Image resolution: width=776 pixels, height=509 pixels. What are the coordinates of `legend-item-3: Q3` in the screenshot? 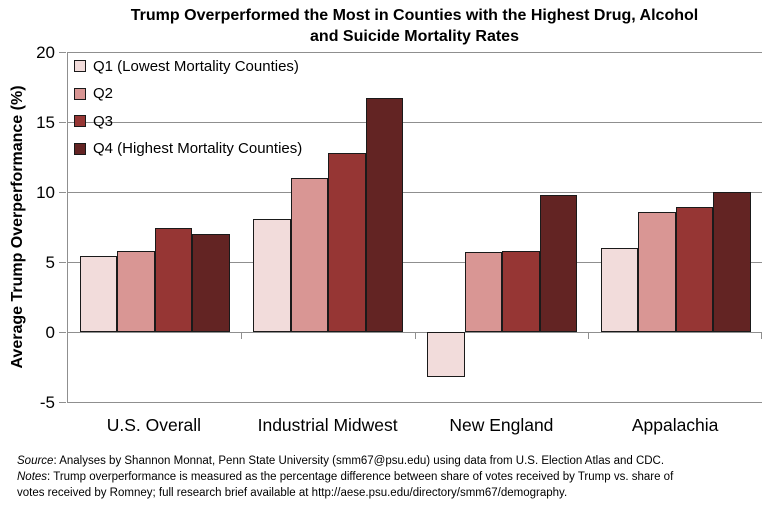 It's located at (93, 121).